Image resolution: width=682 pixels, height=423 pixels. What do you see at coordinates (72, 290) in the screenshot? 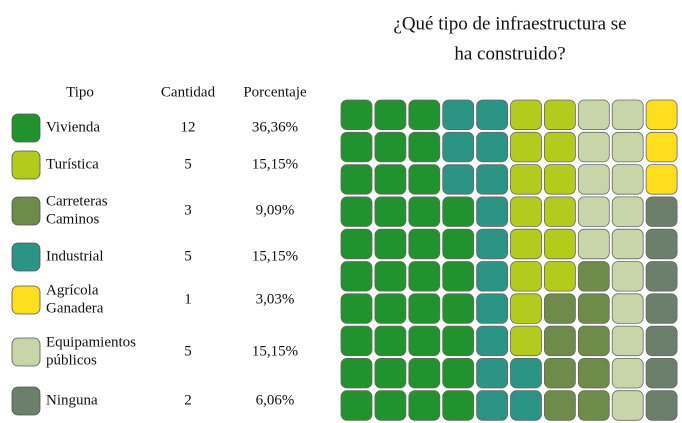
I see `category-label: Agrícola` at bounding box center [72, 290].